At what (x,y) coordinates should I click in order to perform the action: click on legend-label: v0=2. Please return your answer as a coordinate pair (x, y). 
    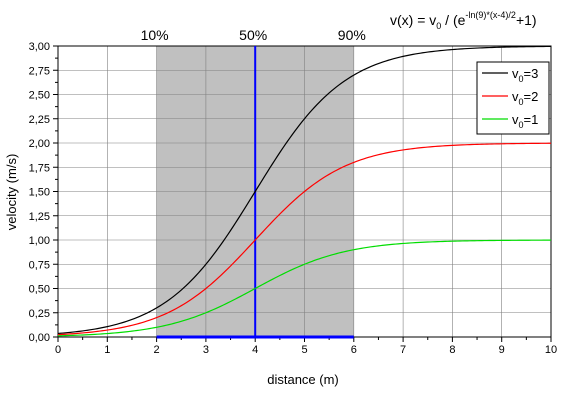
    Looking at the image, I should click on (525, 98).